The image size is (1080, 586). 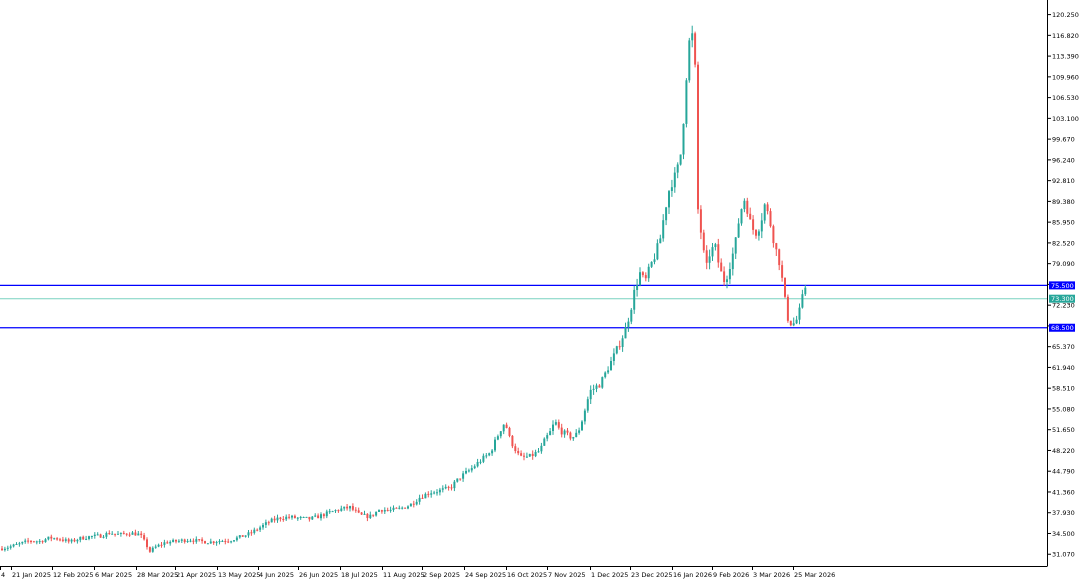 What do you see at coordinates (485, 575) in the screenshot?
I see `x-tick-label: 24 Sep 2025` at bounding box center [485, 575].